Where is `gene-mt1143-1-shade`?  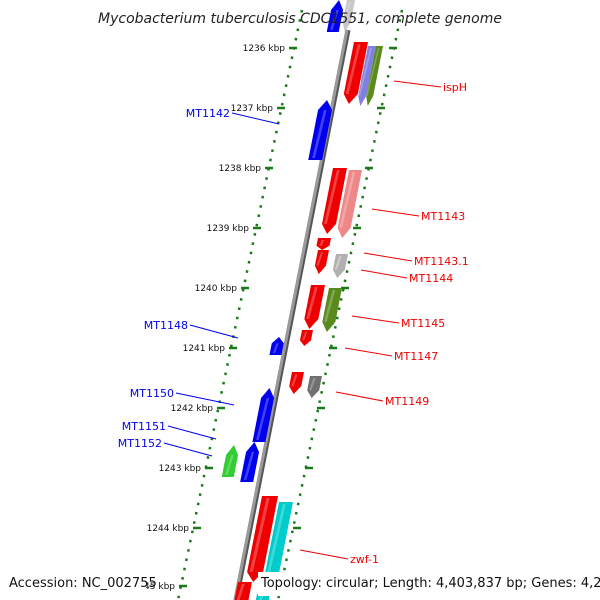 gene-mt1143-1-shade is located at coordinates (322, 243).